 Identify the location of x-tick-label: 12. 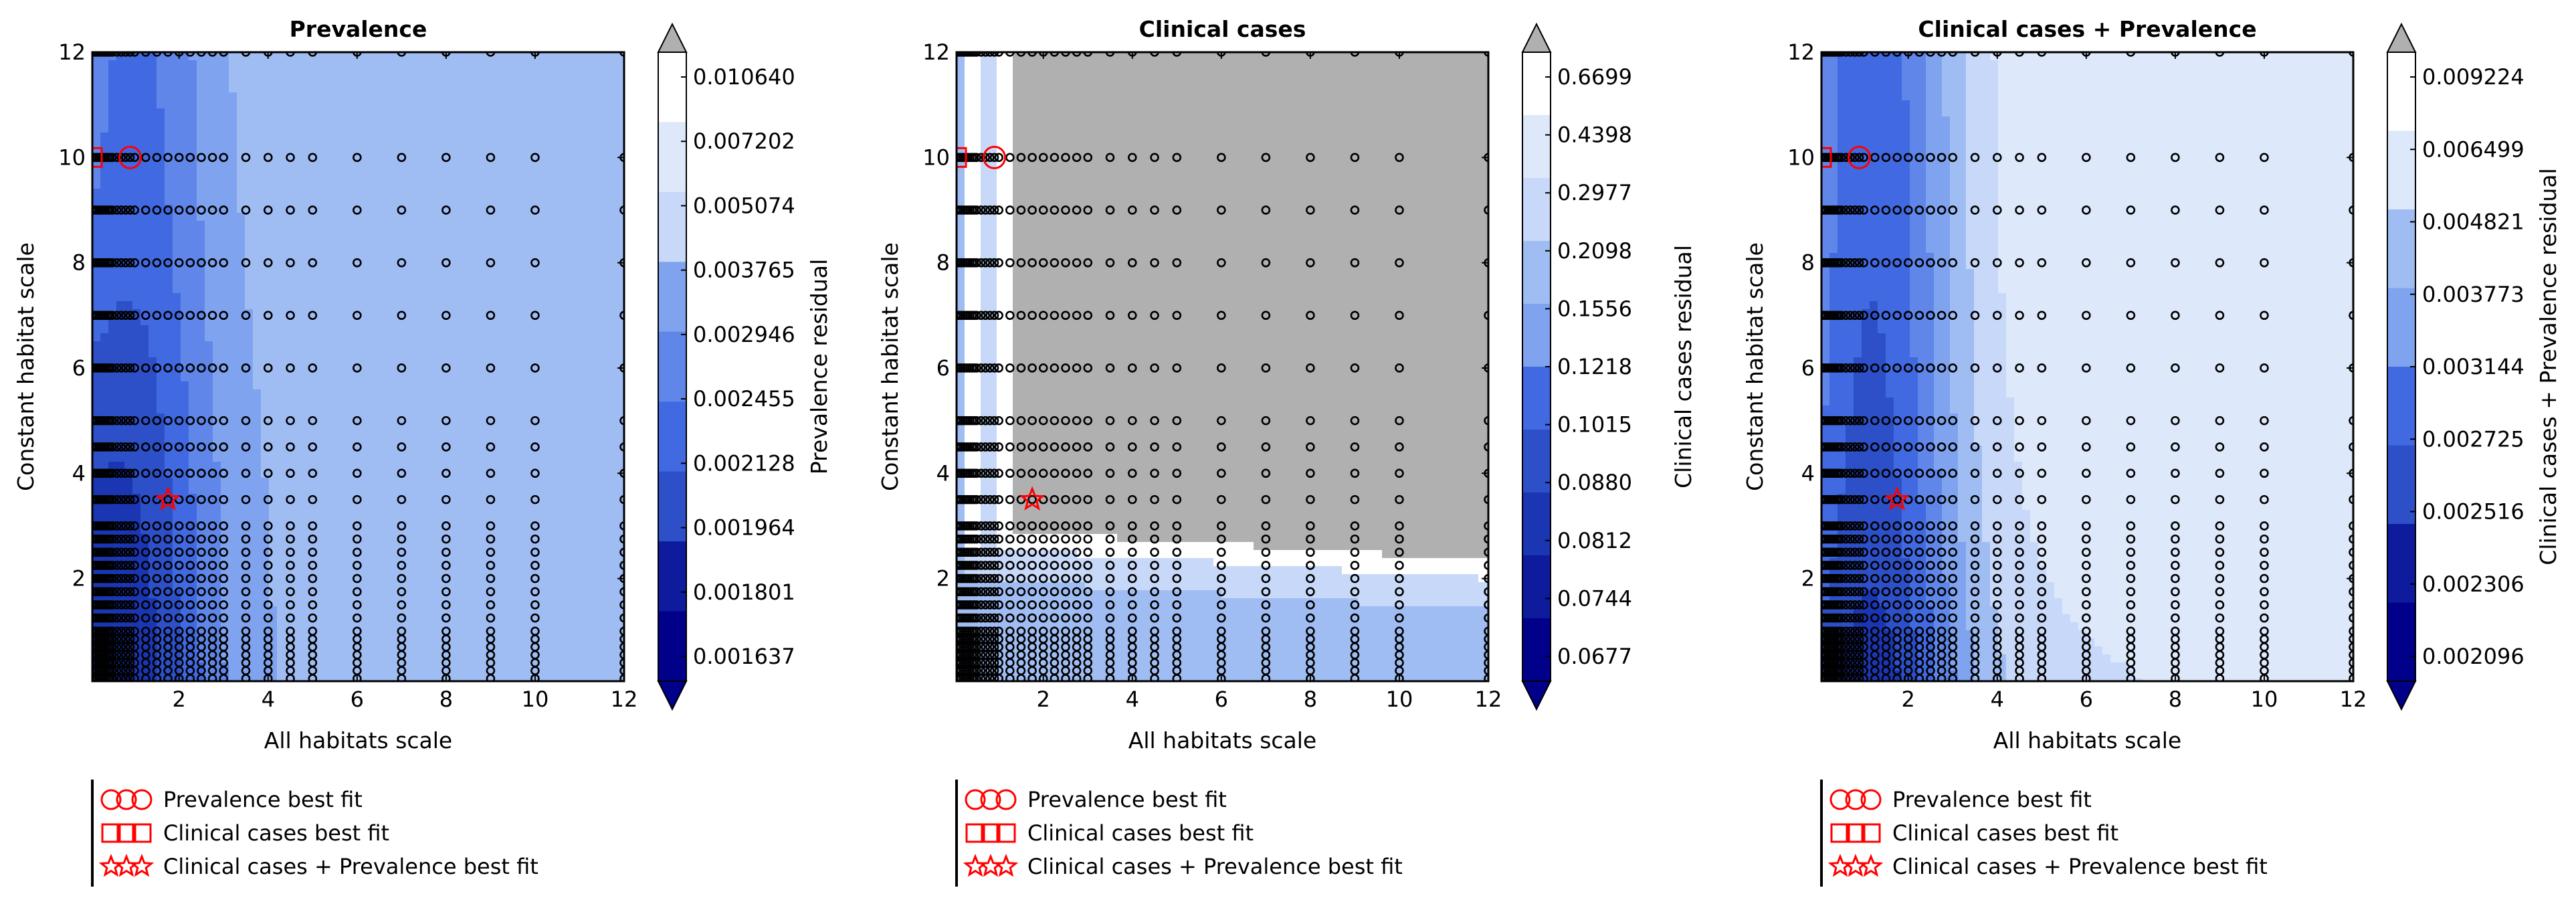
(624, 699).